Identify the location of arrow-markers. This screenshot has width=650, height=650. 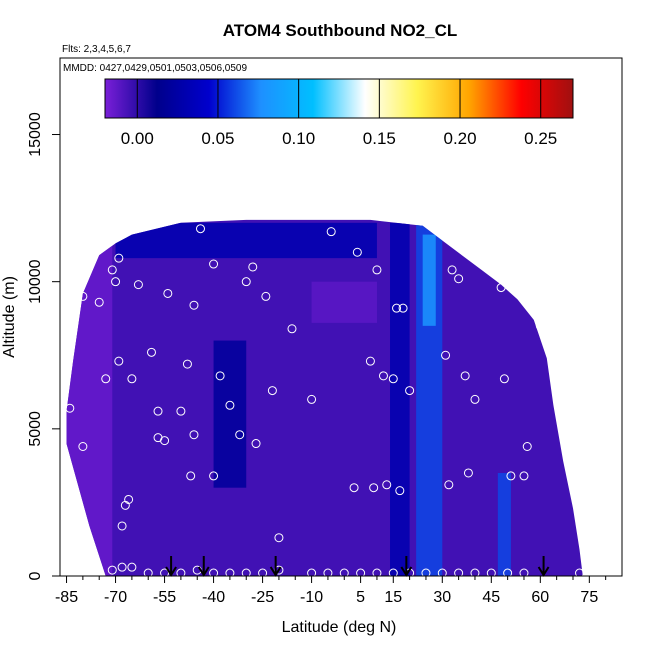
(357, 566).